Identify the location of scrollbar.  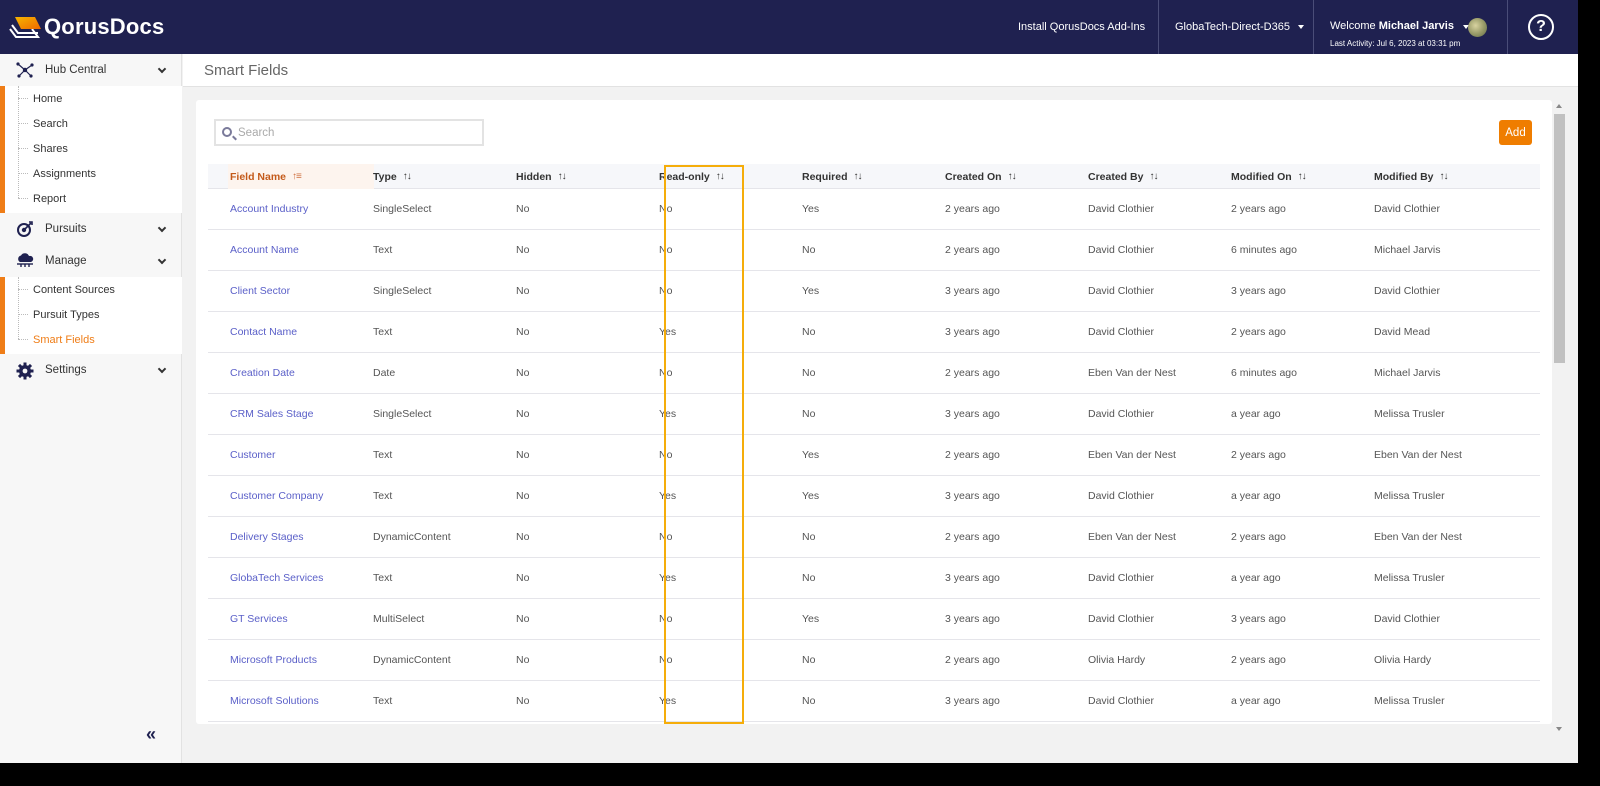
(1560, 418).